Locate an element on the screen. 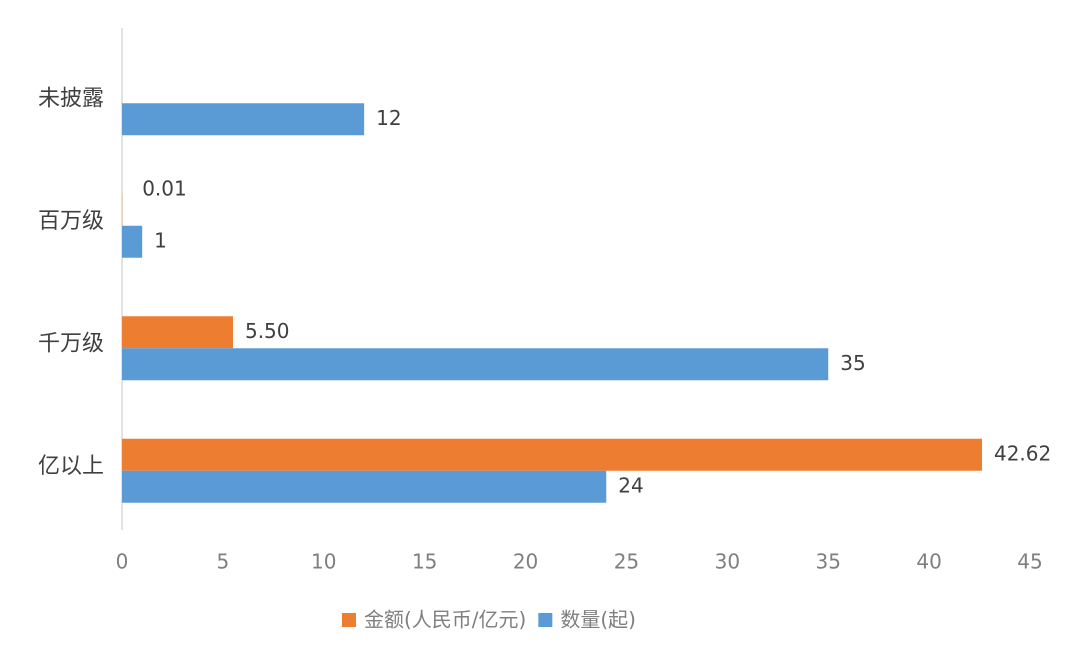  x-tick-label: 40 is located at coordinates (928, 562).